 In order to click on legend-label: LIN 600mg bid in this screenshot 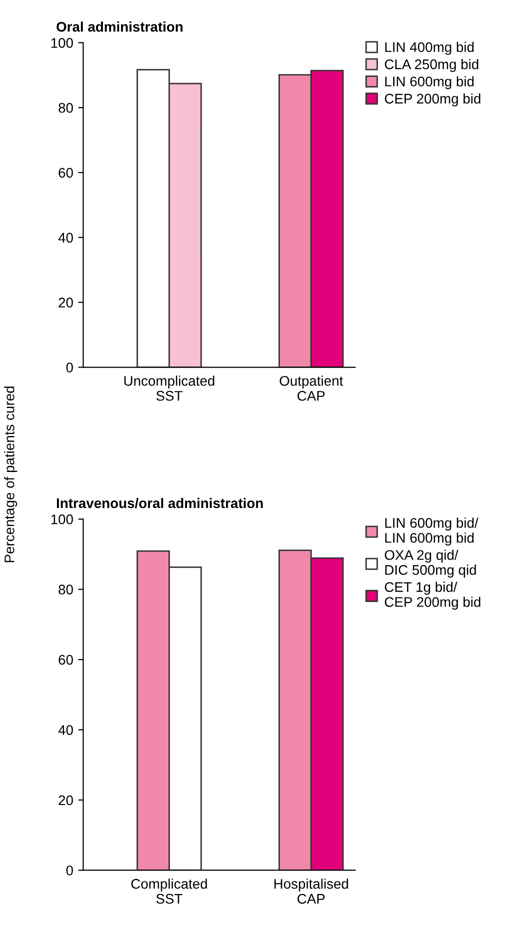, I will do `click(429, 83)`.